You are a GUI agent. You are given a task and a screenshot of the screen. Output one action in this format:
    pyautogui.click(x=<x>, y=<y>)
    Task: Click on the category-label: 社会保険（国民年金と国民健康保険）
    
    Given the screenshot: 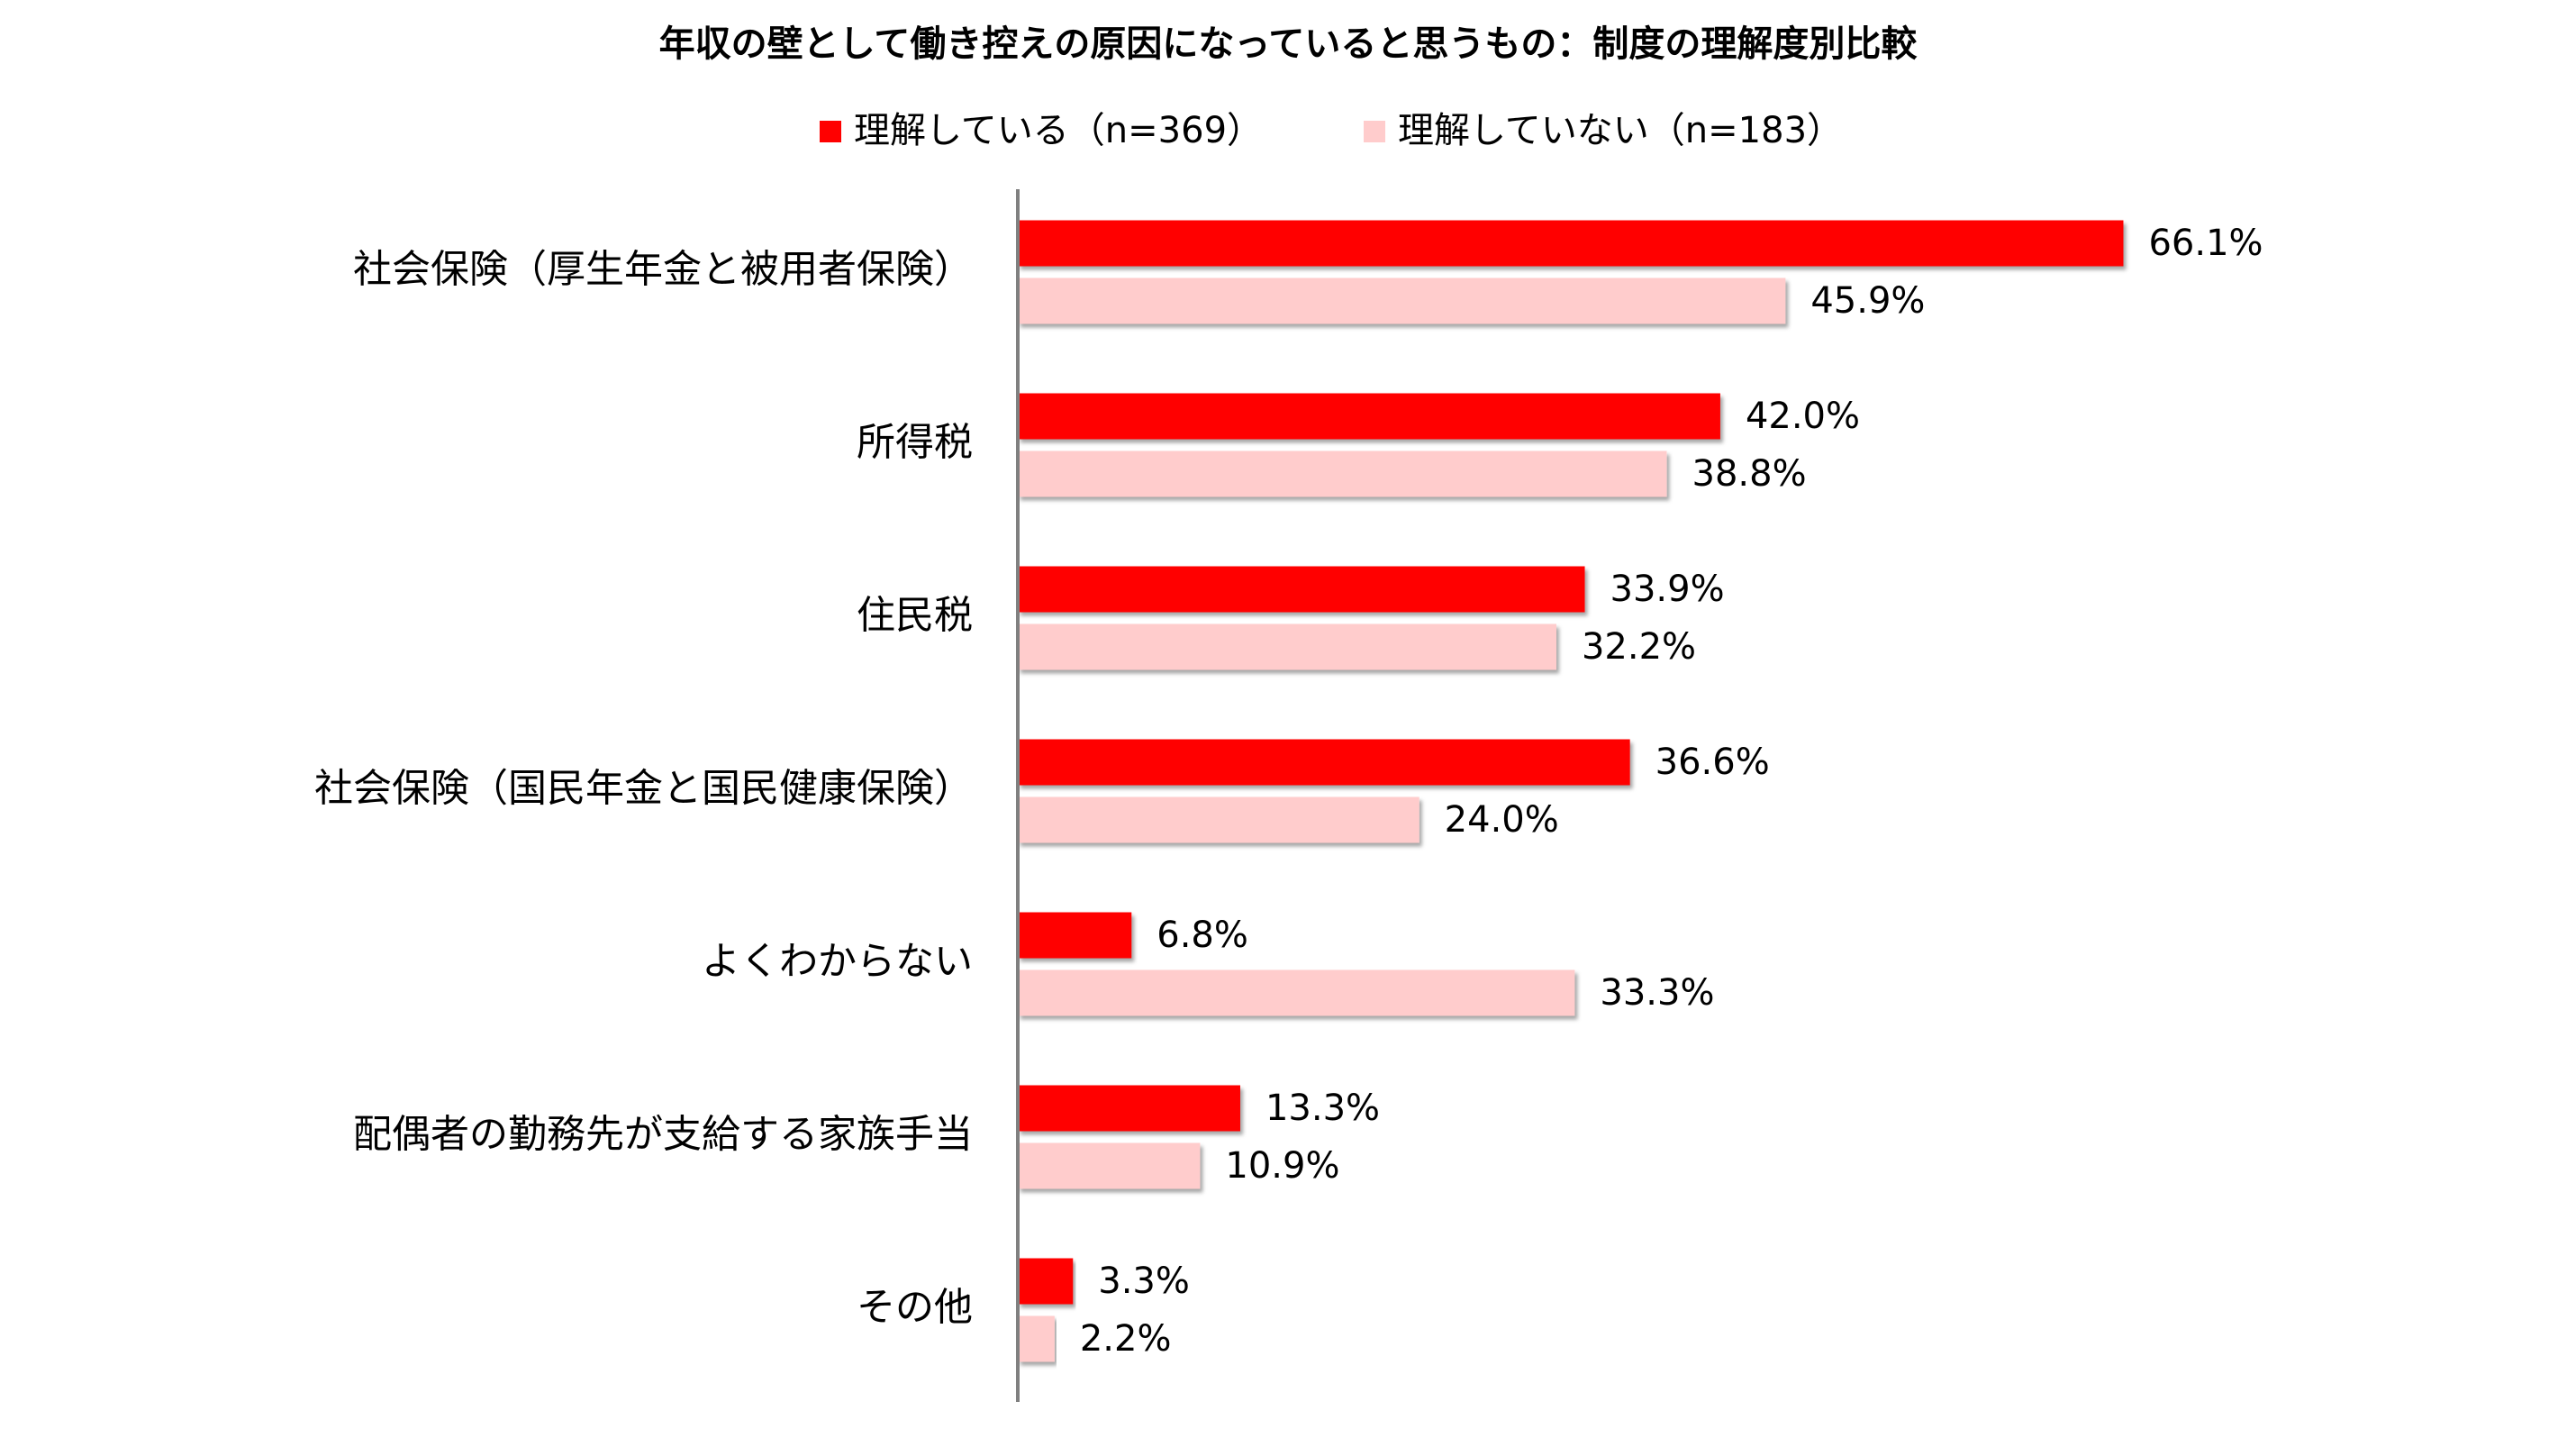 What is the action you would take?
    pyautogui.click(x=643, y=789)
    